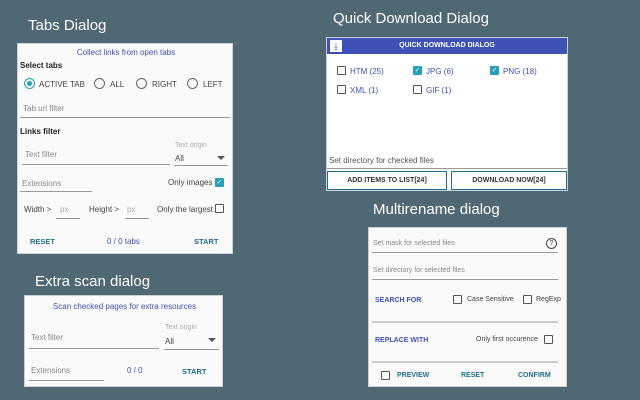 This screenshot has width=640, height=400. I want to click on jpg-checkbox: ✓, so click(417, 70).